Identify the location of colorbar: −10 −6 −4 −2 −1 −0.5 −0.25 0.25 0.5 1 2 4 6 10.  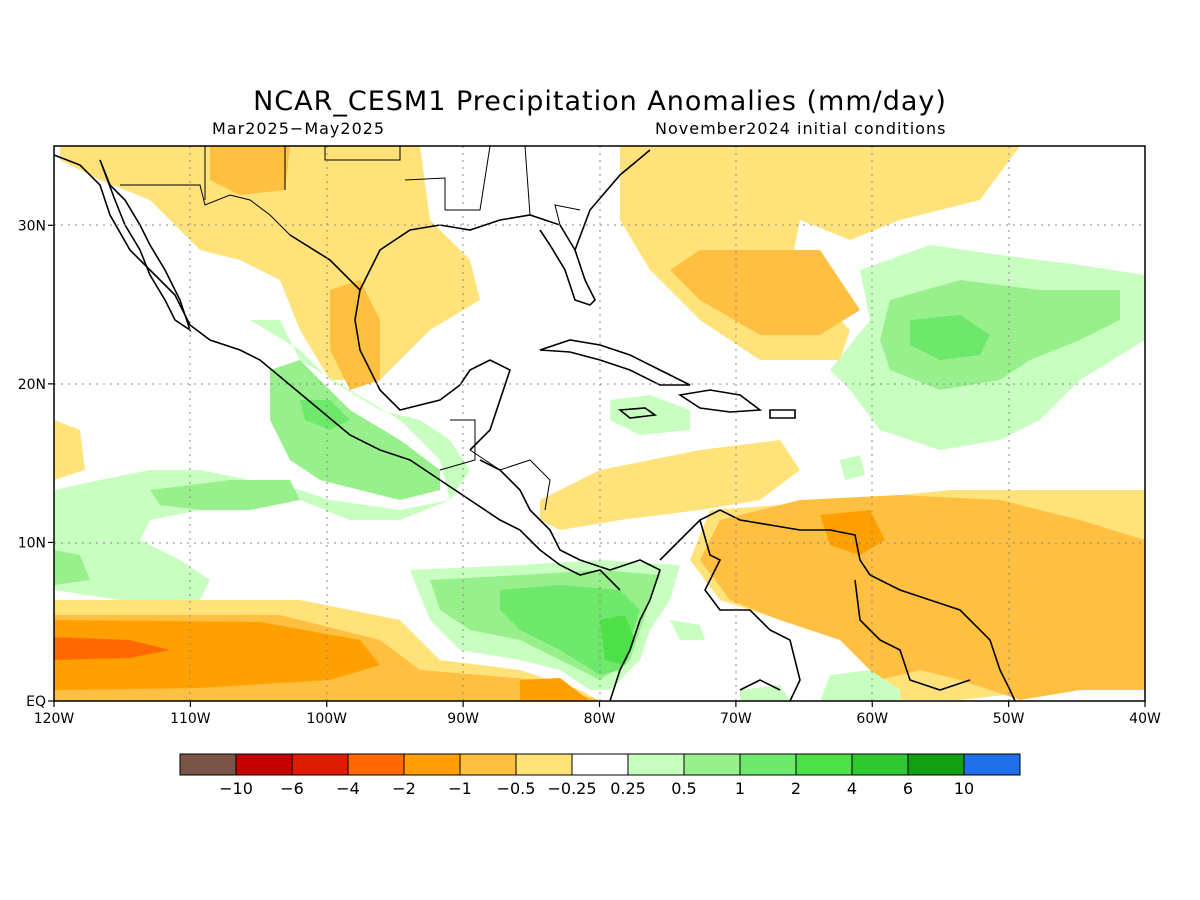
(600, 775).